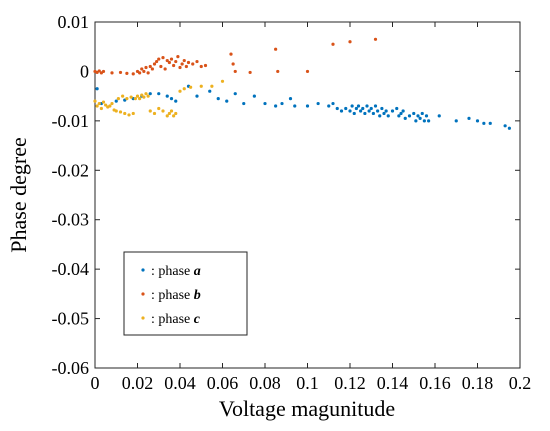 This screenshot has height=431, width=550. Describe the element at coordinates (520, 383) in the screenshot. I see `x-tick-label: 0.2` at that location.